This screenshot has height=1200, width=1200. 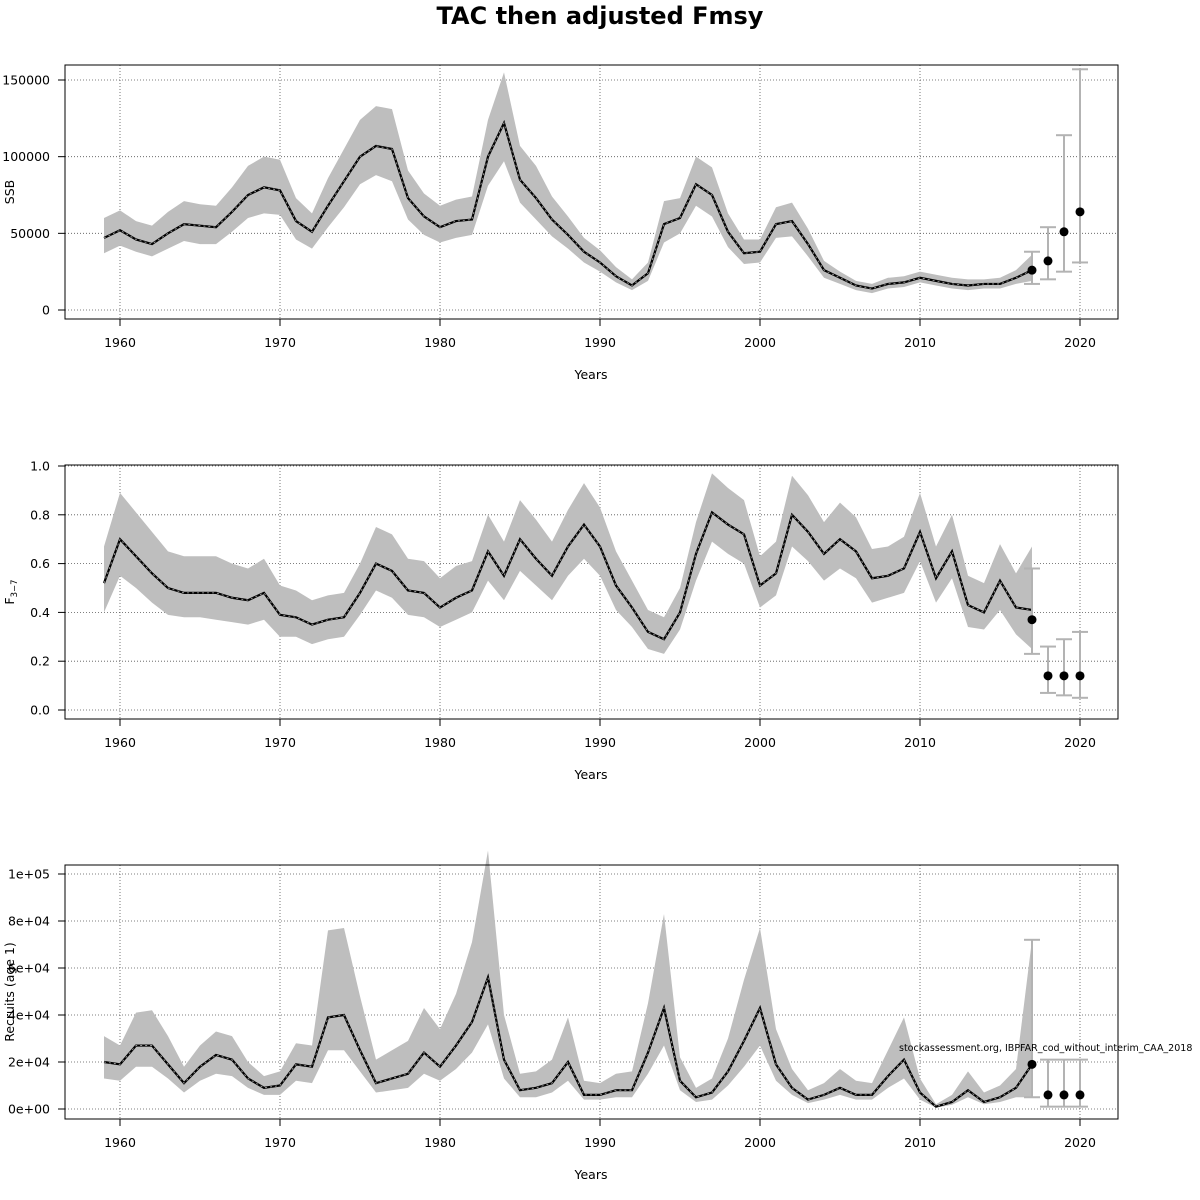 I want to click on chart-title: TAC then adjusted Fmsy, so click(x=600, y=16).